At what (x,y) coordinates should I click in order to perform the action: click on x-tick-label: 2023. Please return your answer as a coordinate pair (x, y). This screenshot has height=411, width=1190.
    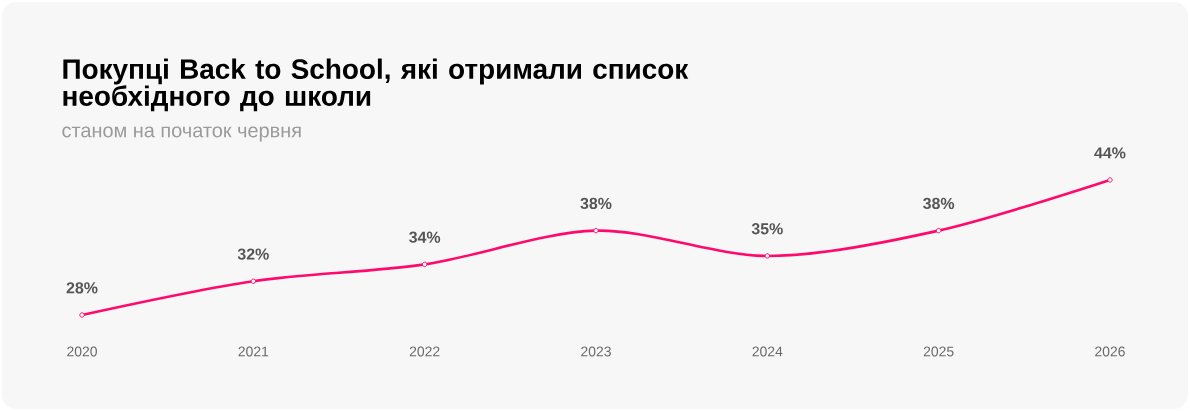
    Looking at the image, I should click on (596, 351).